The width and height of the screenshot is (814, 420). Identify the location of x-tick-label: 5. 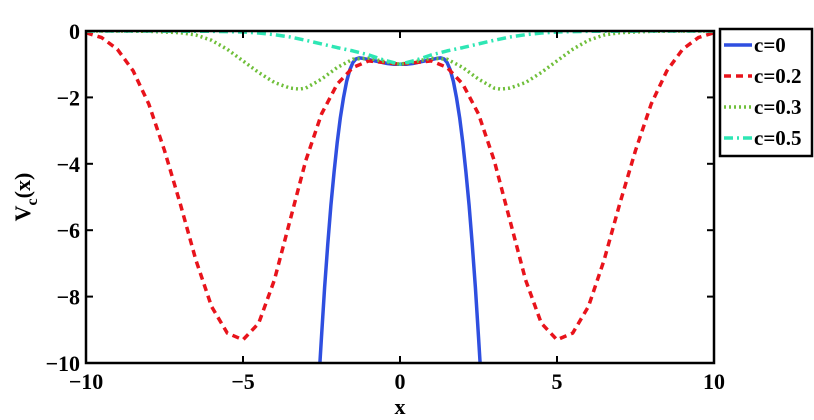
(557, 381).